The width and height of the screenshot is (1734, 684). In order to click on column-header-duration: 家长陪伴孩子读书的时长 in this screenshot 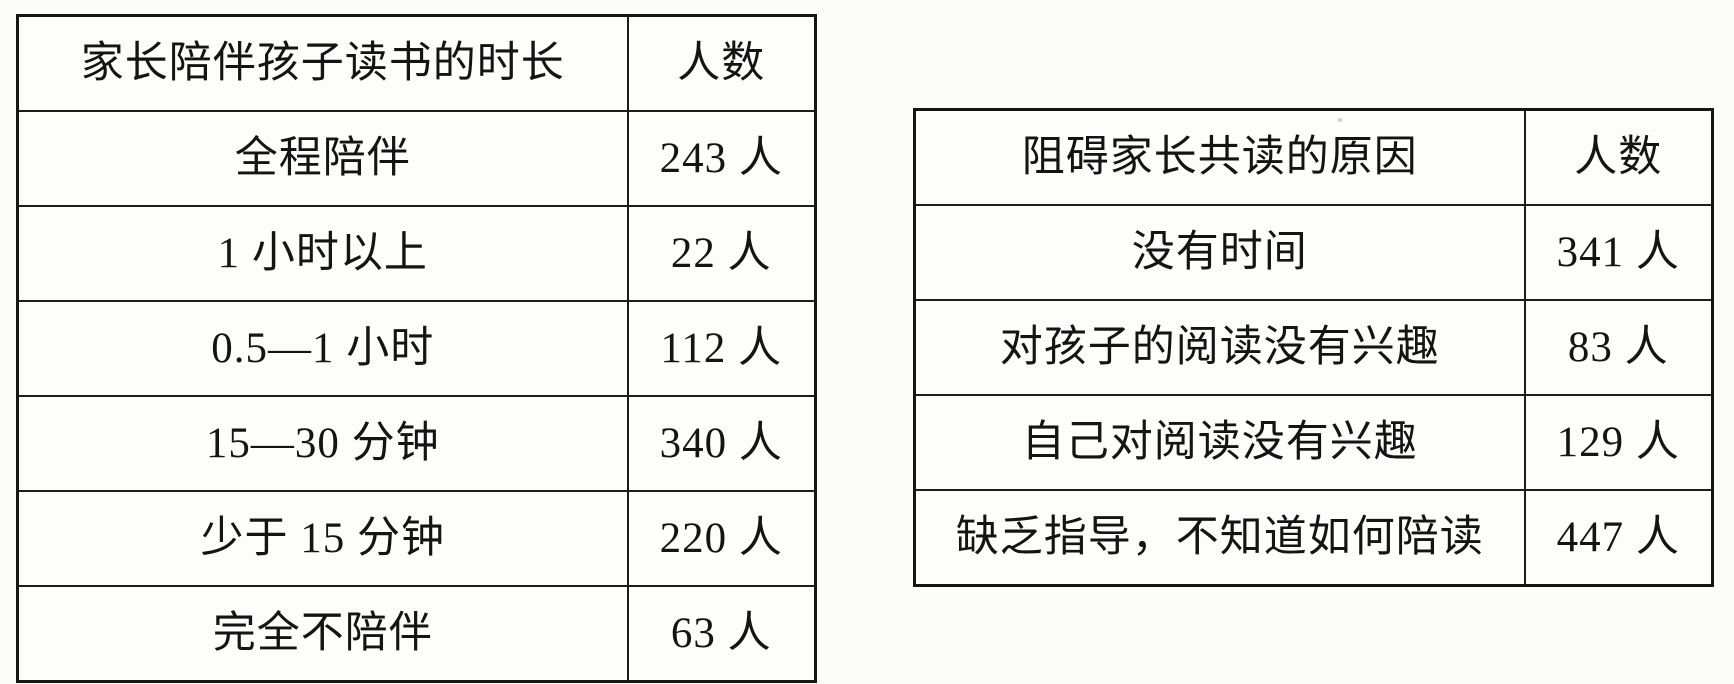, I will do `click(322, 63)`.